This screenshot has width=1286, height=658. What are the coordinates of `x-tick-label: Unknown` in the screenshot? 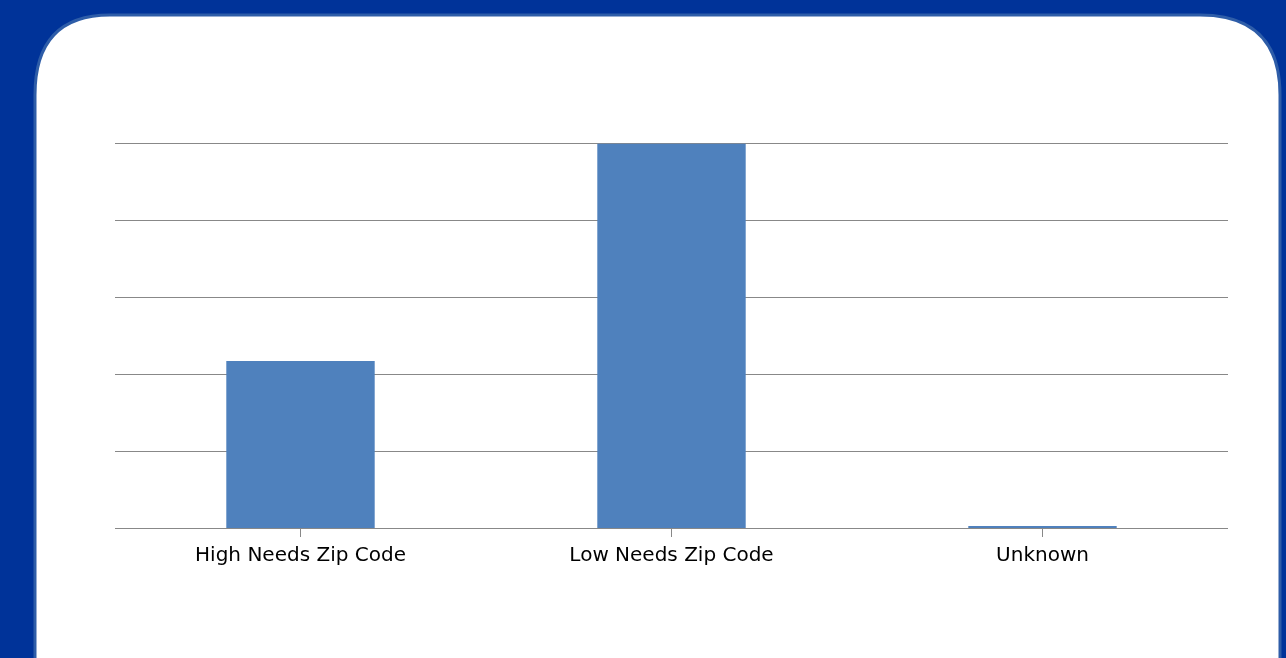 It's located at (1042, 554).